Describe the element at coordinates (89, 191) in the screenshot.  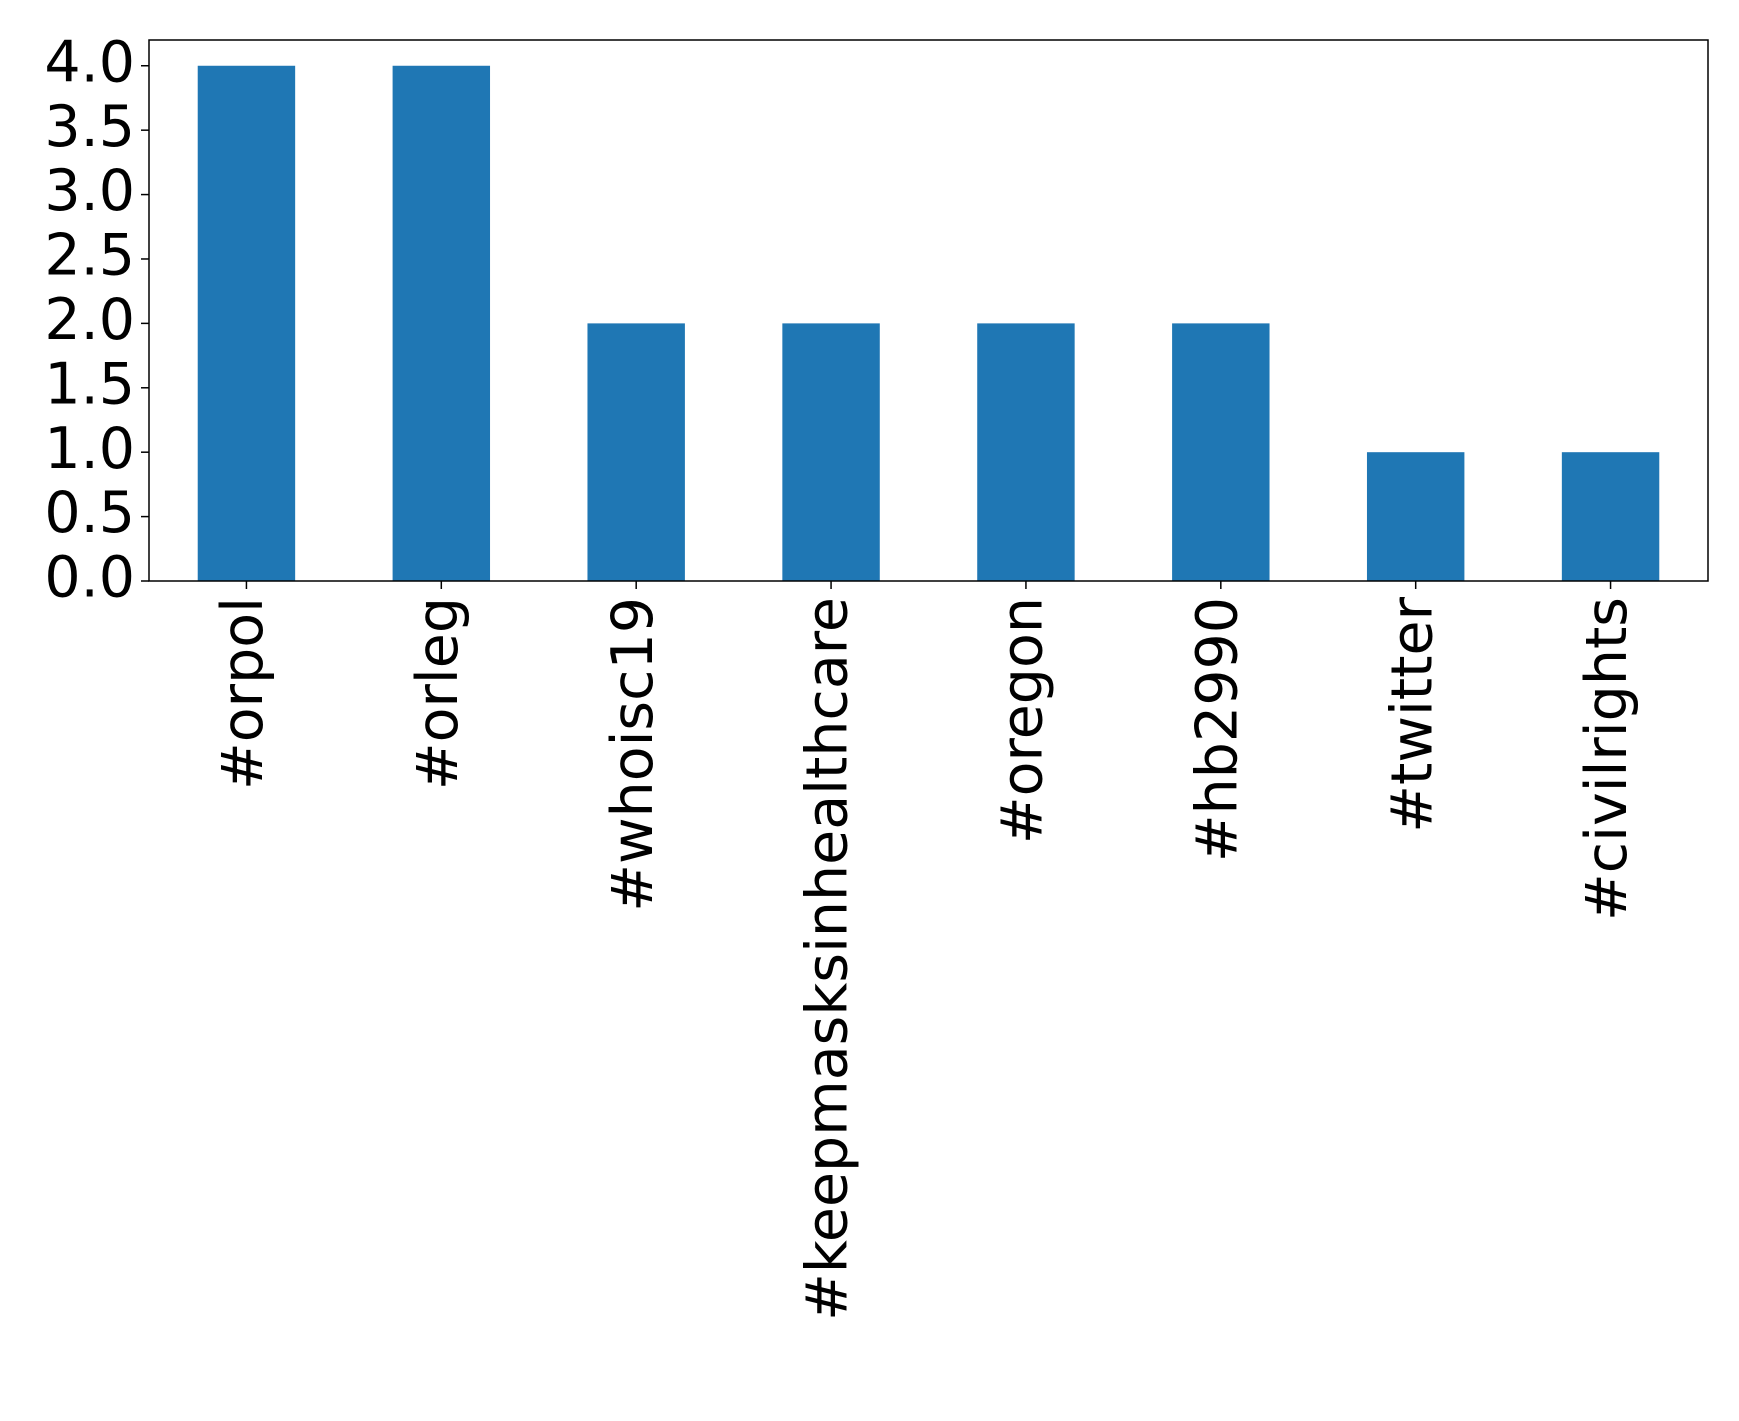
I see `y-tick-label: 3.0` at that location.